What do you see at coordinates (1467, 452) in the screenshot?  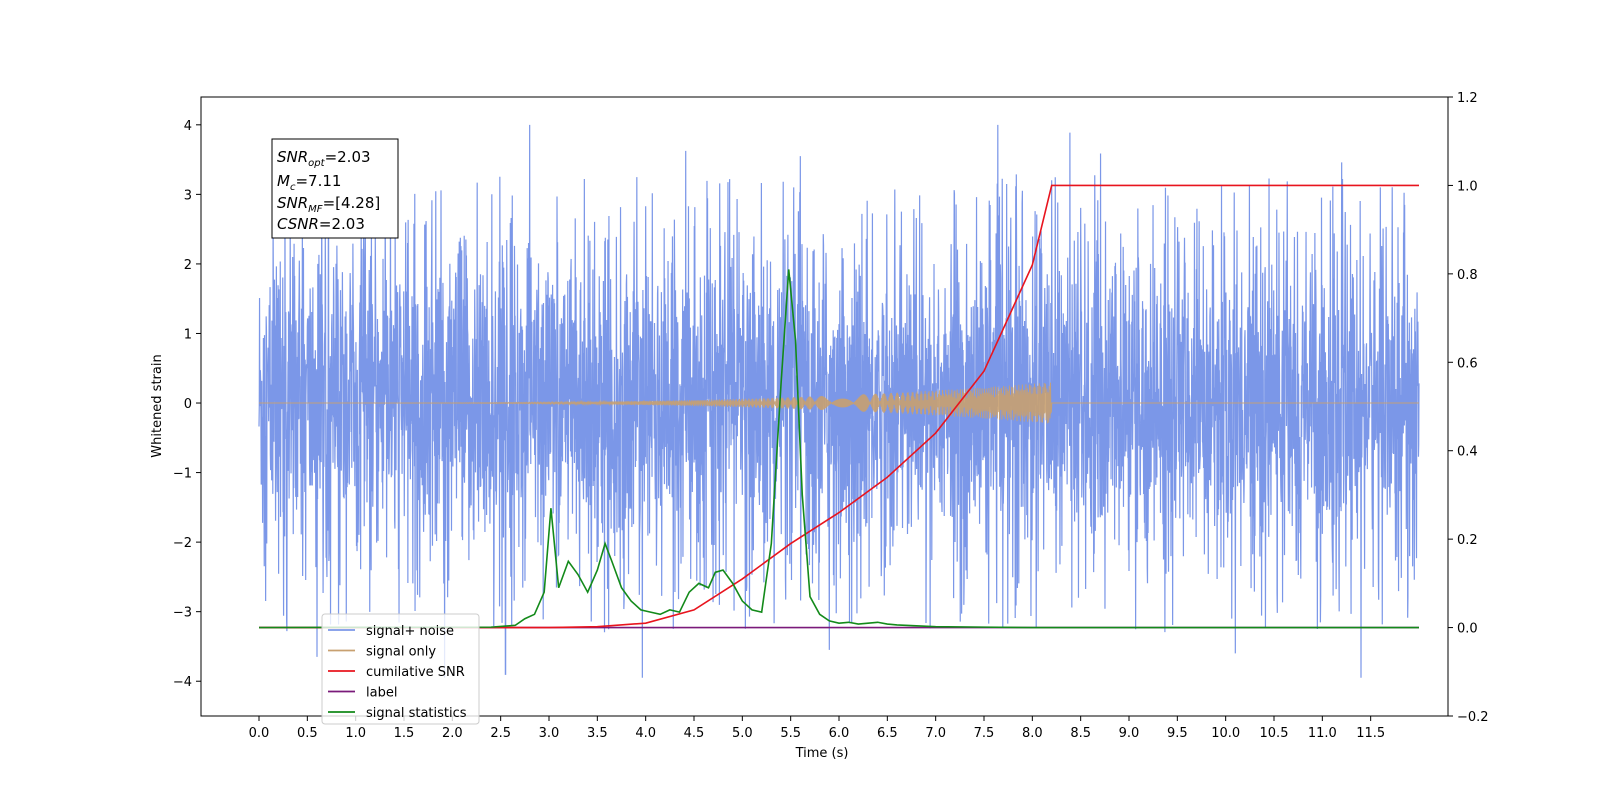 I see `y2-tick-label: 0.4` at bounding box center [1467, 452].